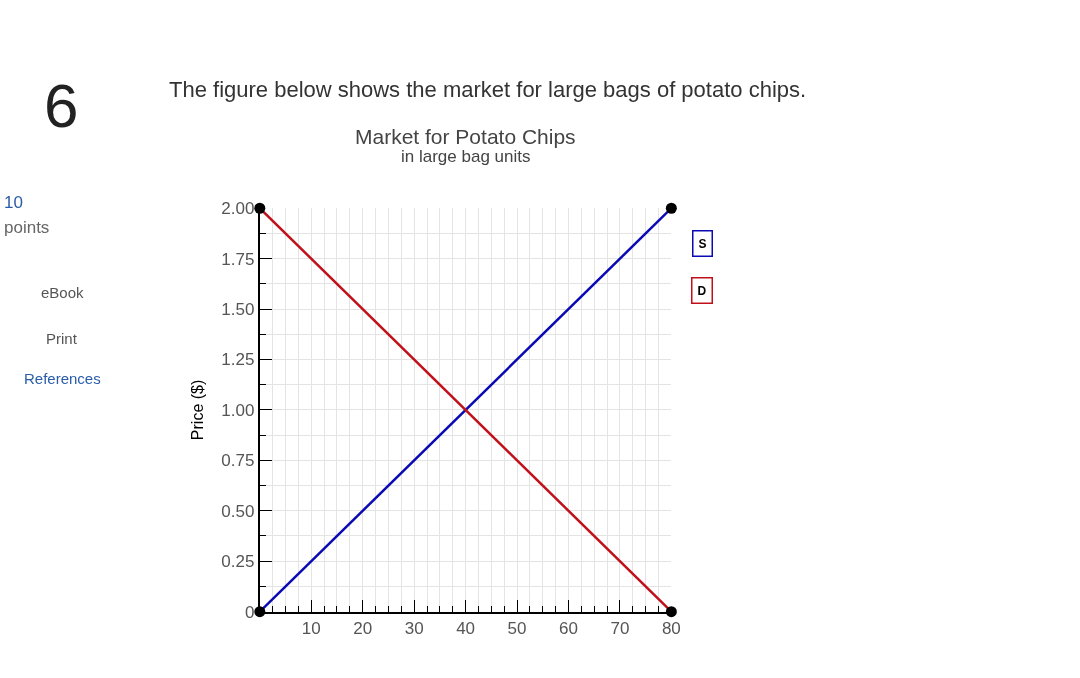 The image size is (1080, 678). What do you see at coordinates (620, 629) in the screenshot?
I see `x-tick-label: 70` at bounding box center [620, 629].